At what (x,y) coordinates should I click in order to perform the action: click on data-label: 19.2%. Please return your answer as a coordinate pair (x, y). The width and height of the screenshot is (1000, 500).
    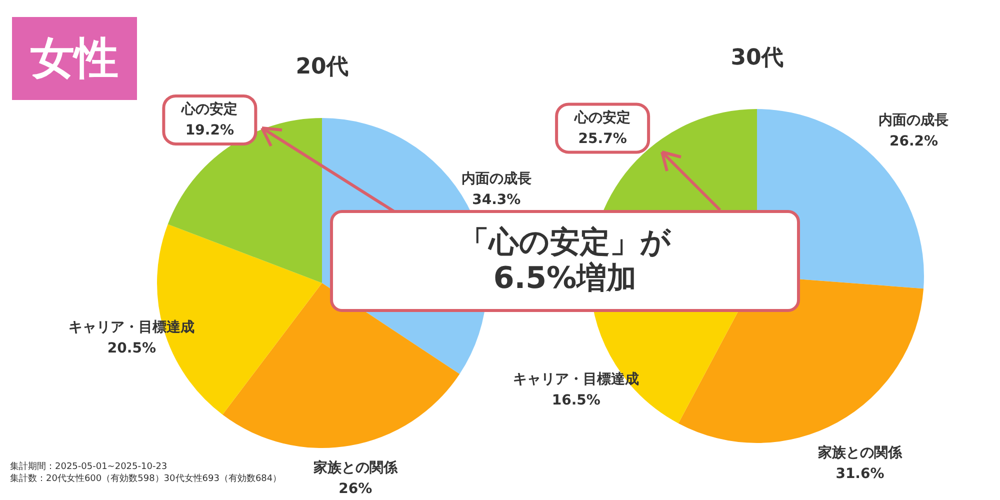
    Looking at the image, I should click on (209, 130).